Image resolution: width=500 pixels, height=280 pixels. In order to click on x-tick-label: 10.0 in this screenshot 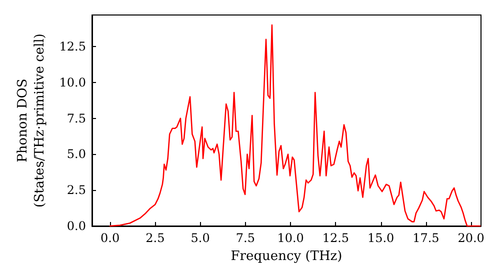, I will do `click(290, 238)`.